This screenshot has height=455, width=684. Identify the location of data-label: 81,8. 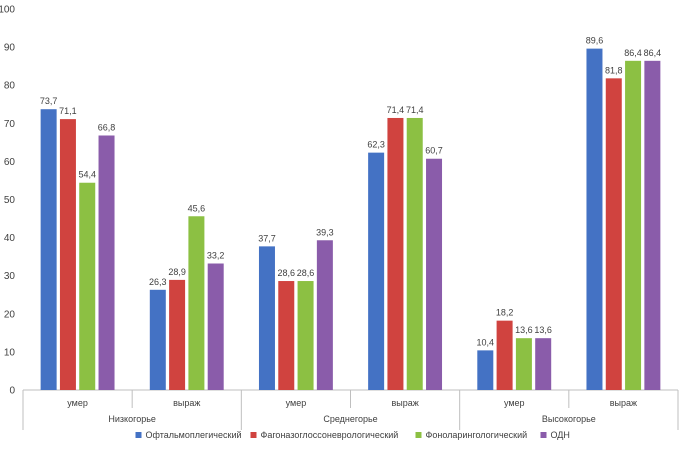
(614, 70).